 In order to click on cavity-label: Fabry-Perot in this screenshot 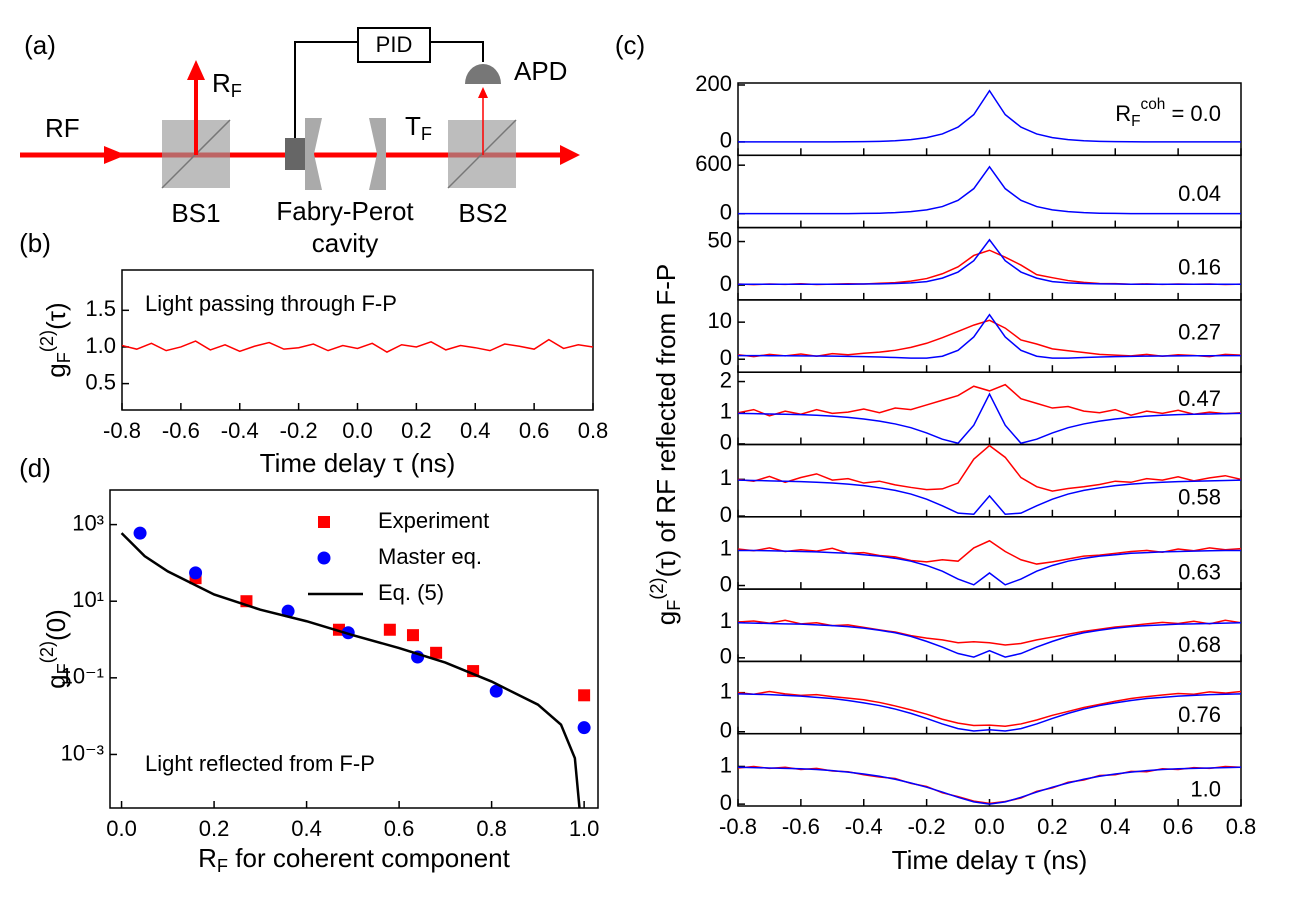, I will do `click(345, 211)`.